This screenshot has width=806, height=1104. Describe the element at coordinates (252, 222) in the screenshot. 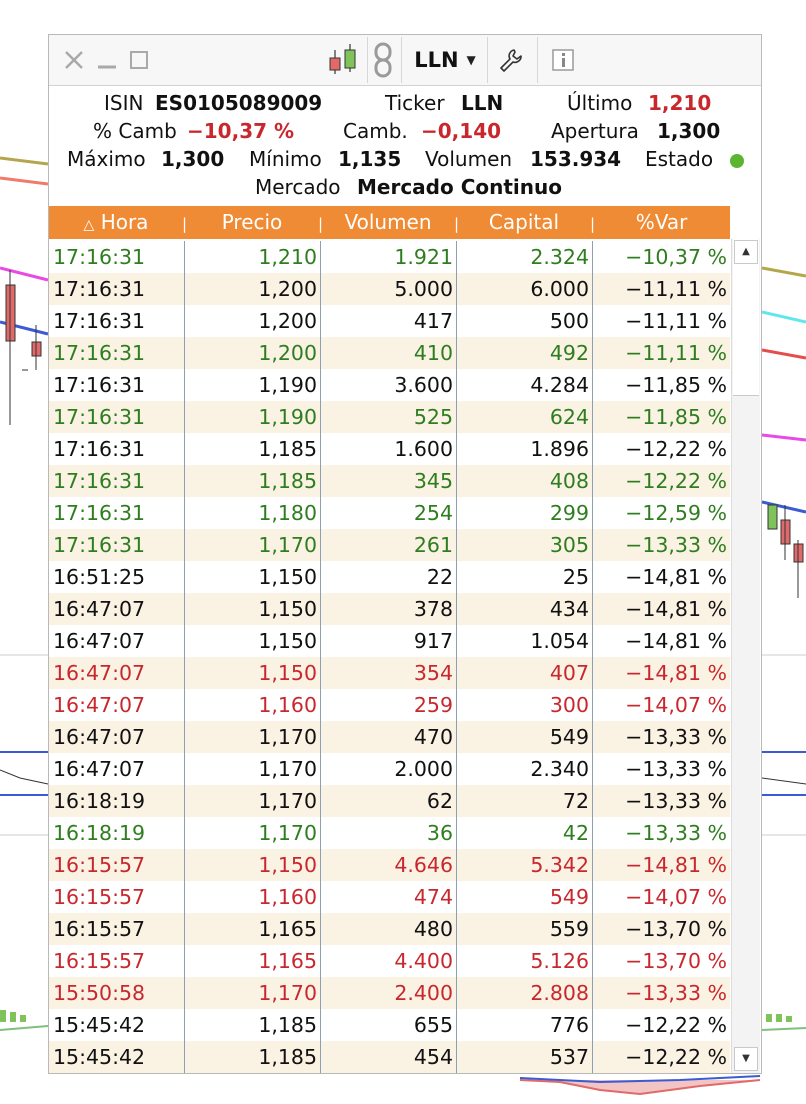

I see `column-header-precio: Precio` at that location.